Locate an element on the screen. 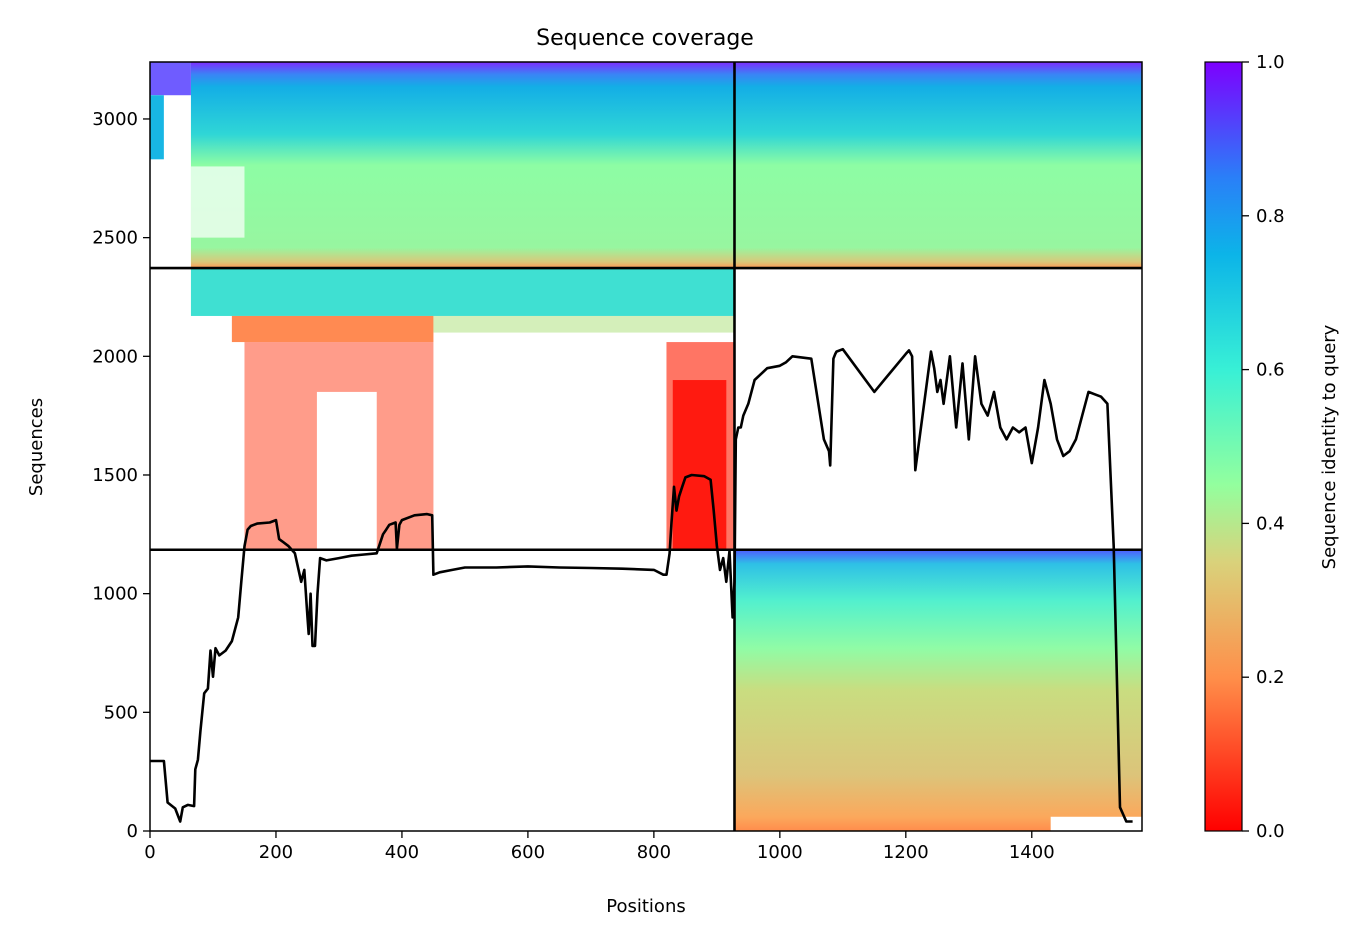 The width and height of the screenshot is (1364, 939). colorbar-tick-label: 0.0 is located at coordinates (1270, 831).